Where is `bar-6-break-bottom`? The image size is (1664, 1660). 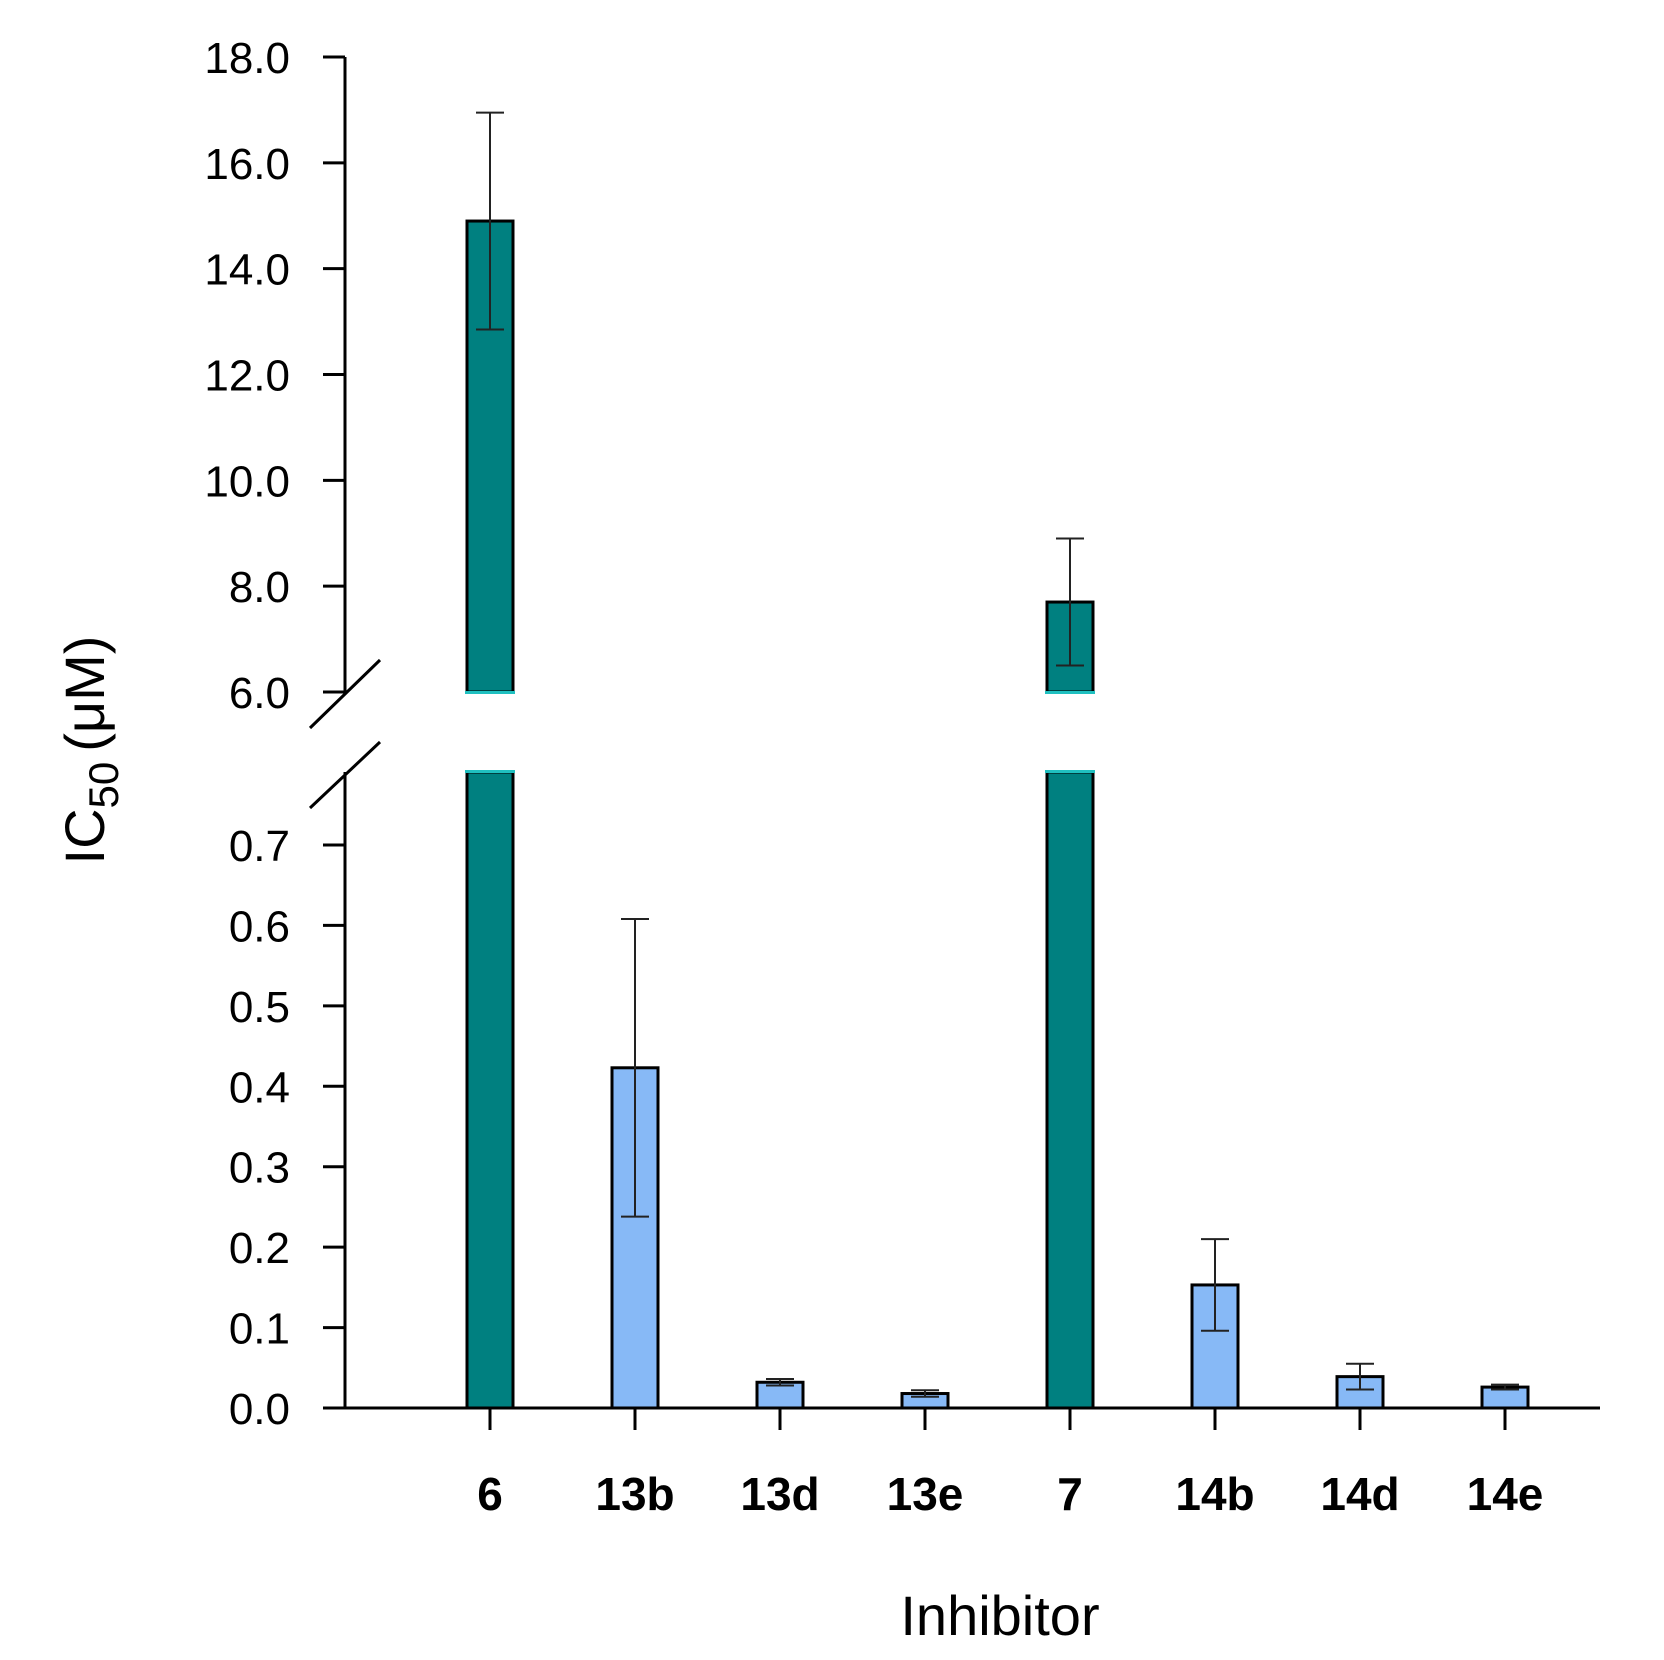
bar-6-break-bottom is located at coordinates (490, 771).